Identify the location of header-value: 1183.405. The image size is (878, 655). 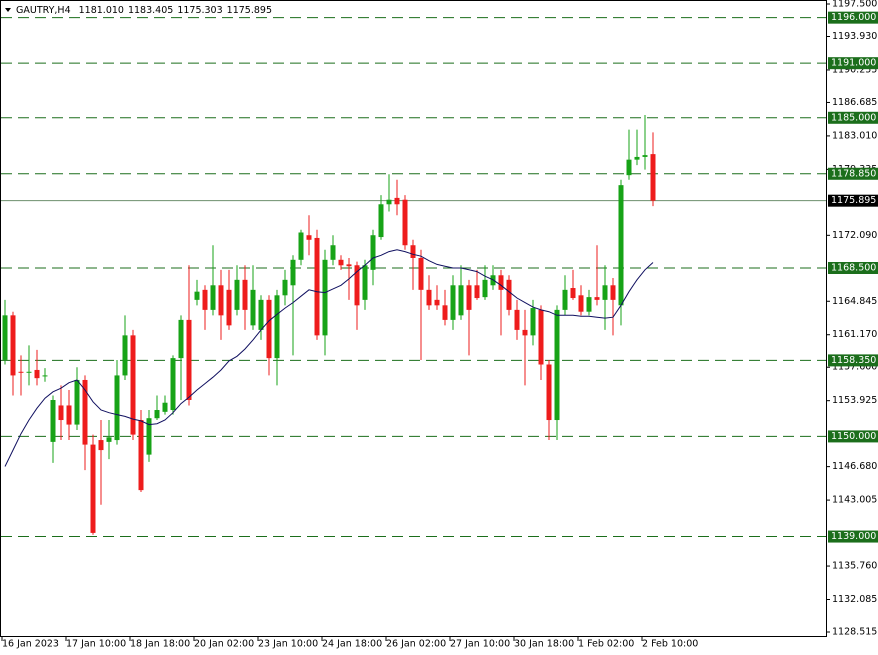
(150, 10).